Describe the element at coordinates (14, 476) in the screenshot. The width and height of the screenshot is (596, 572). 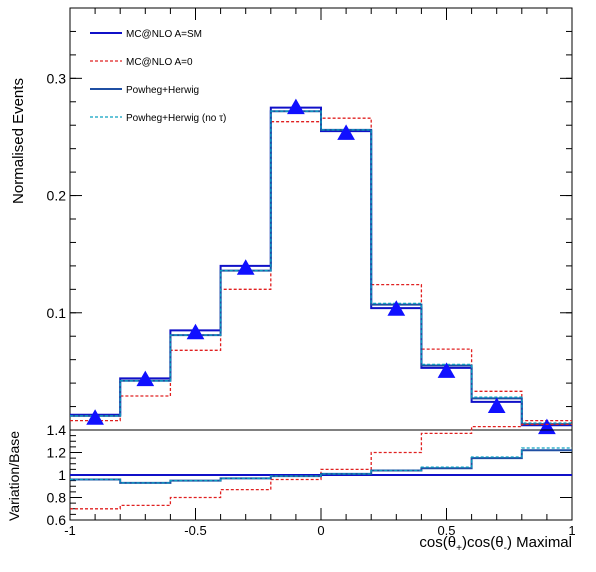
I see `ratio-y-axis-label: Variation/Base` at that location.